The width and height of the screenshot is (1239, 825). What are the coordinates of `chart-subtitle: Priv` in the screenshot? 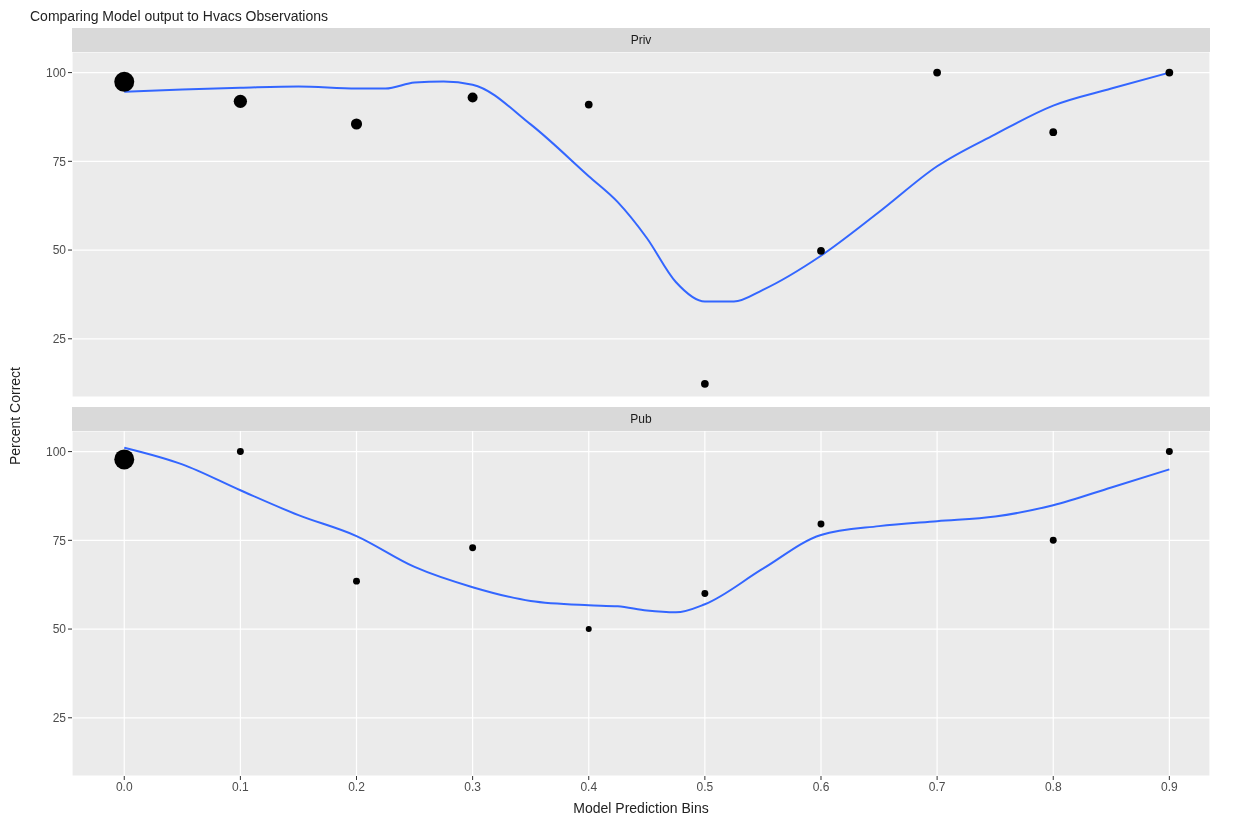 It's located at (641, 40).